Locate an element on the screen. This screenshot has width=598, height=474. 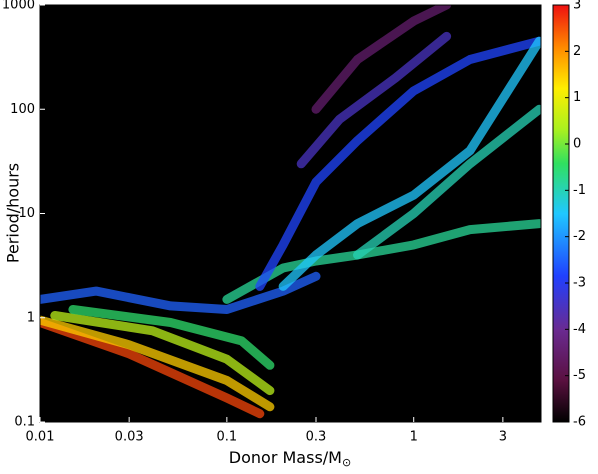
x-label-text: Donor Mass/M is located at coordinates (285, 457).